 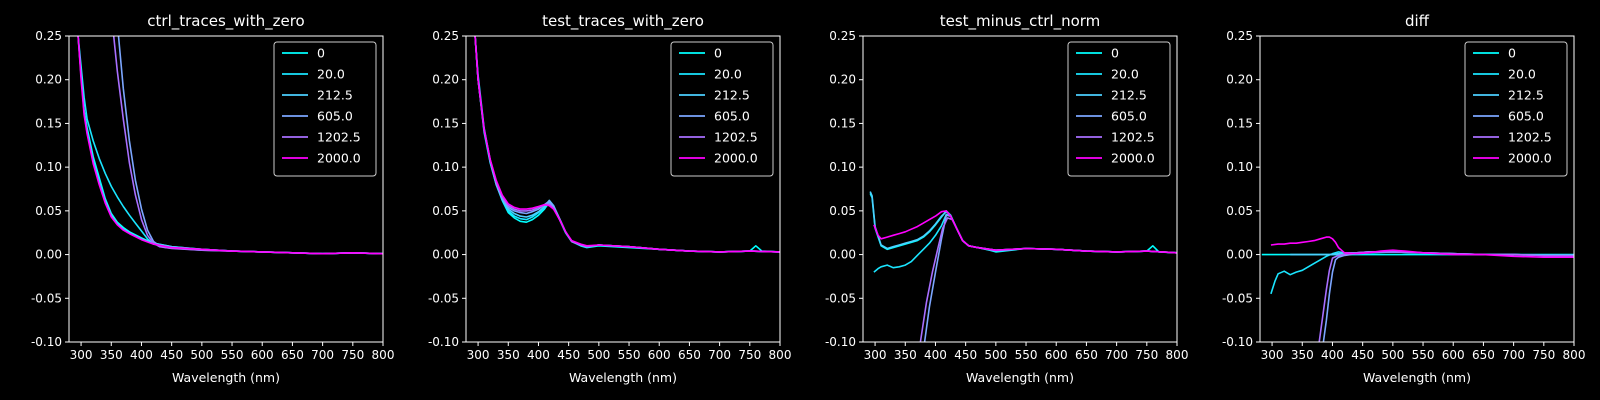 What do you see at coordinates (1020, 21) in the screenshot?
I see `panel-title: test_minus_ctrl_norm` at bounding box center [1020, 21].